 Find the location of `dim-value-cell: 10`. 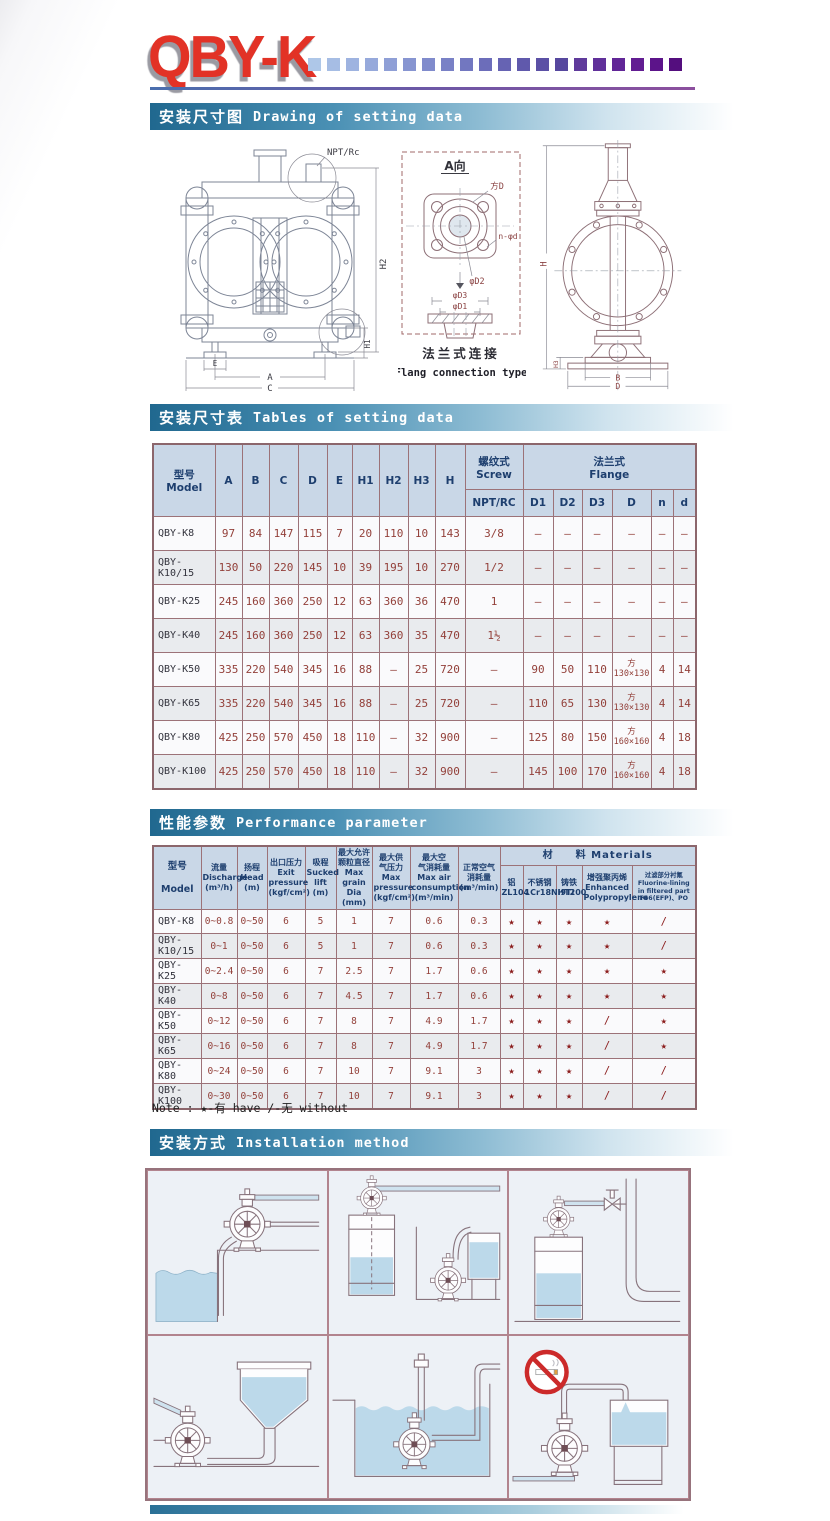

dim-value-cell: 10 is located at coordinates (339, 567).